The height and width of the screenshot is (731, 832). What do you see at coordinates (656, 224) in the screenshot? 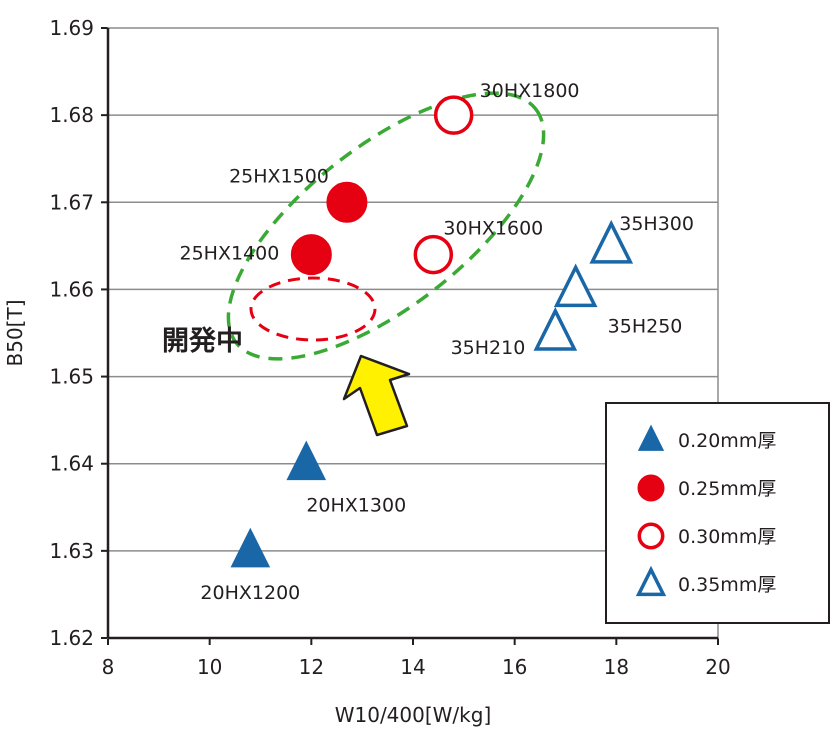
I see `data-point-label: 35H300` at bounding box center [656, 224].